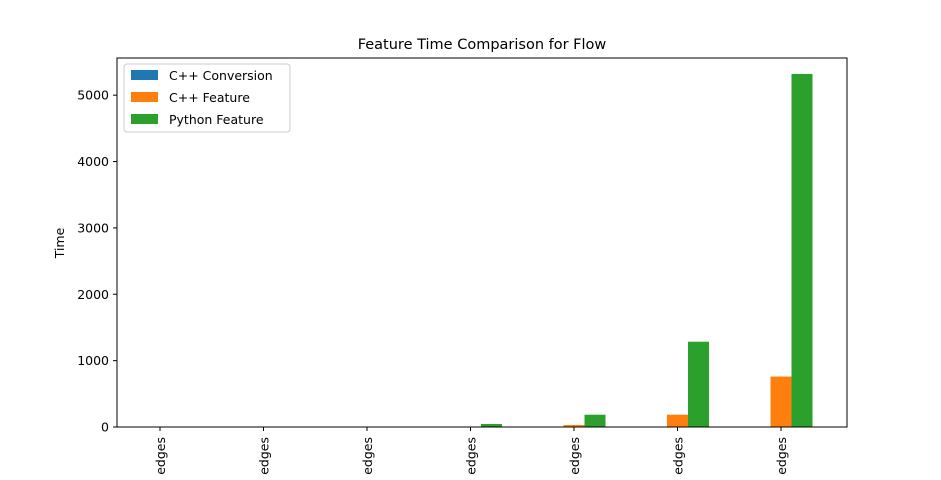 This screenshot has width=941, height=480. Describe the element at coordinates (367, 456) in the screenshot. I see `x-tick-label-3: edges` at that location.